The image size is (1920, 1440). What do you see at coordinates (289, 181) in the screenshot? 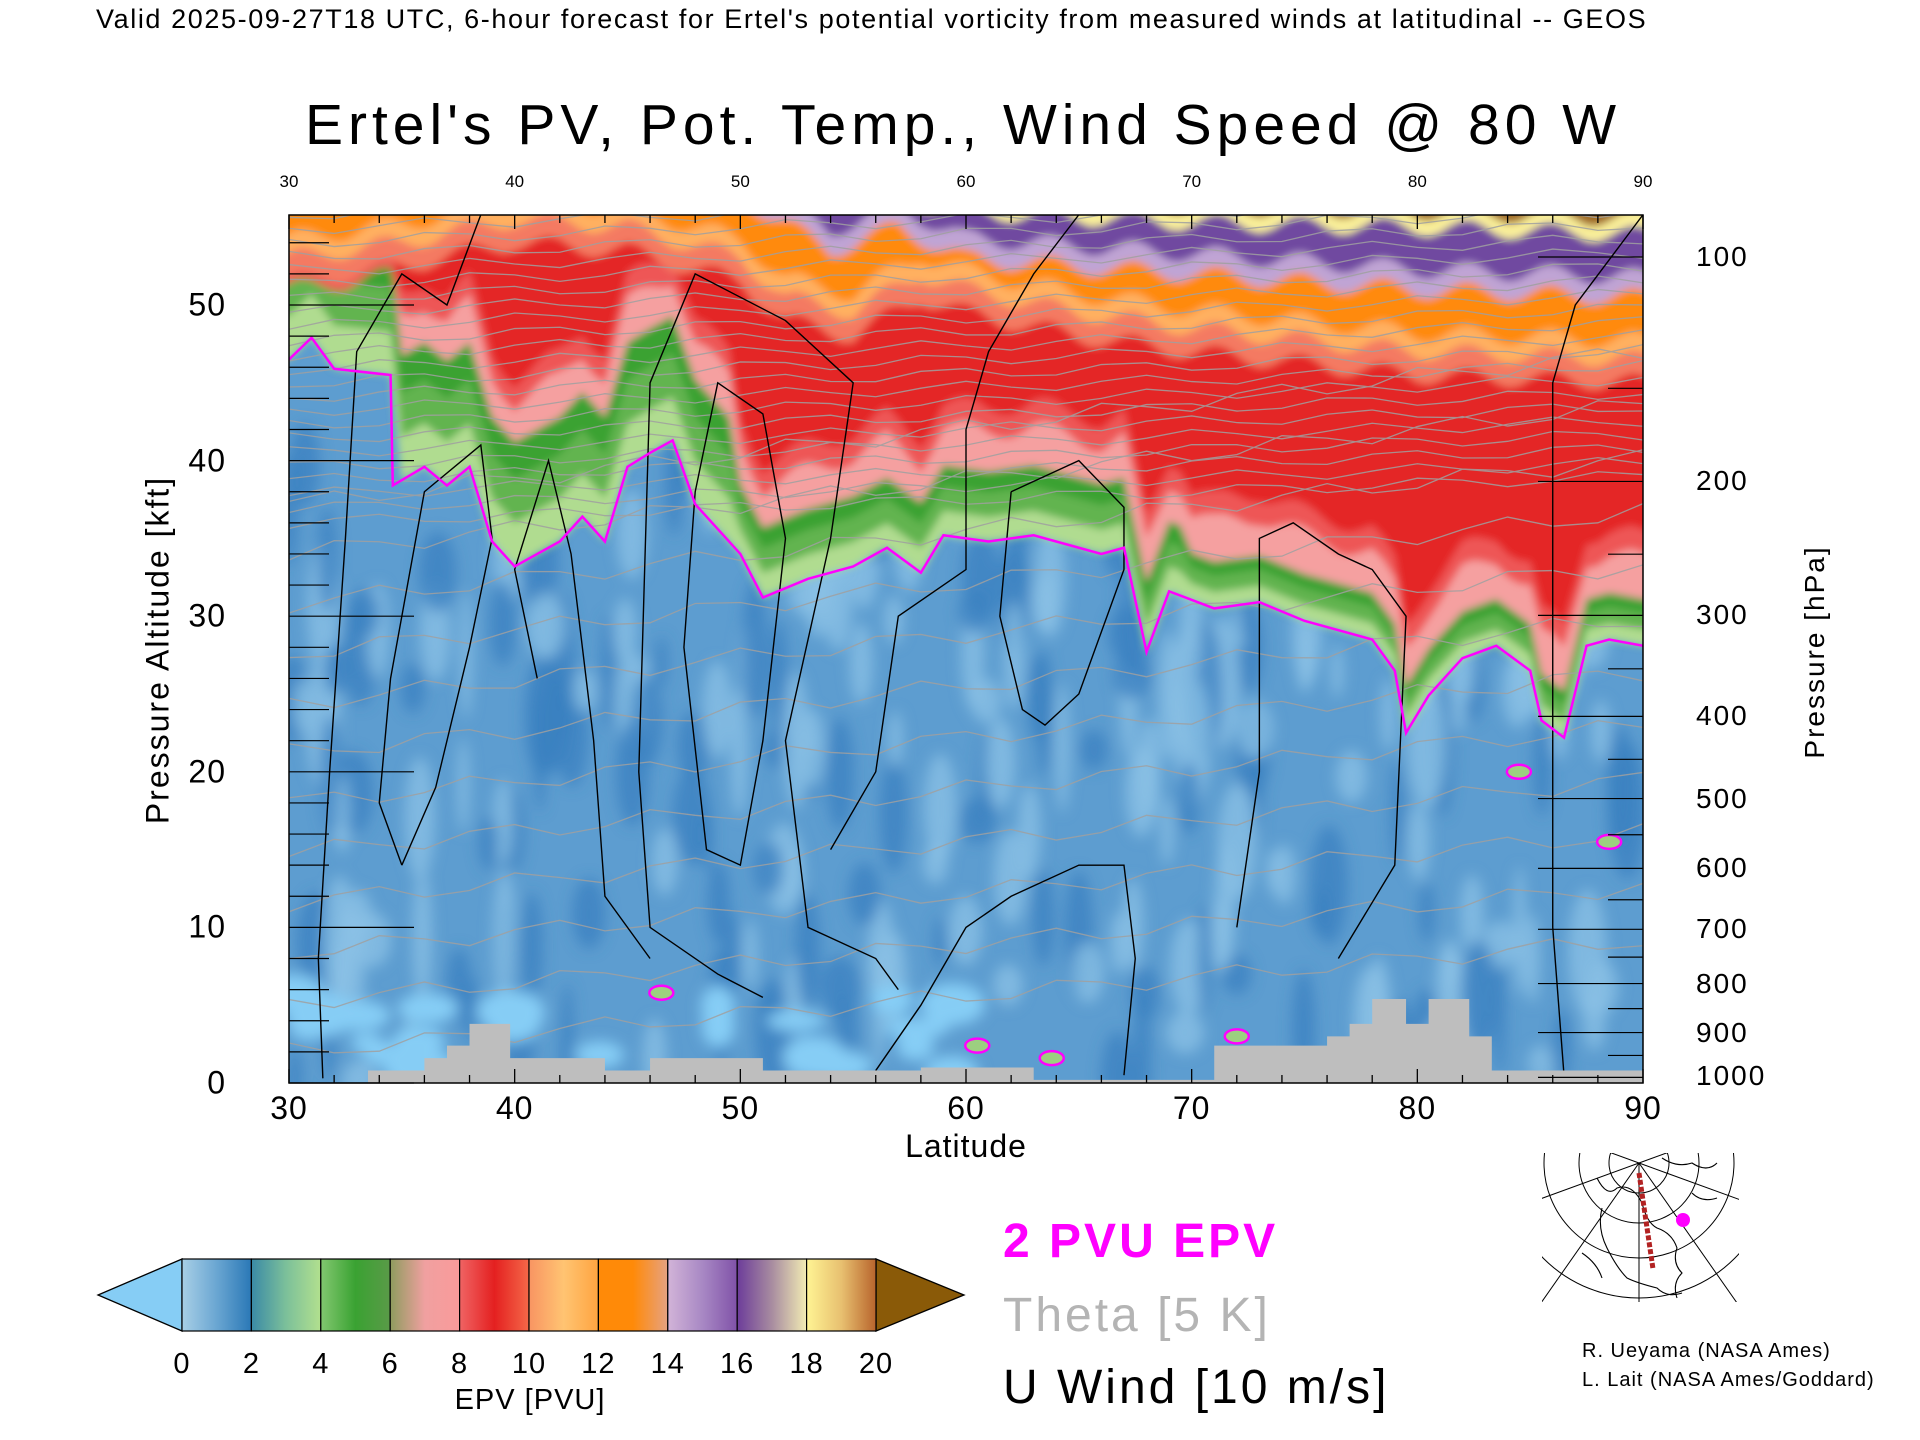
I see `top-tick-label: 30` at bounding box center [289, 181].